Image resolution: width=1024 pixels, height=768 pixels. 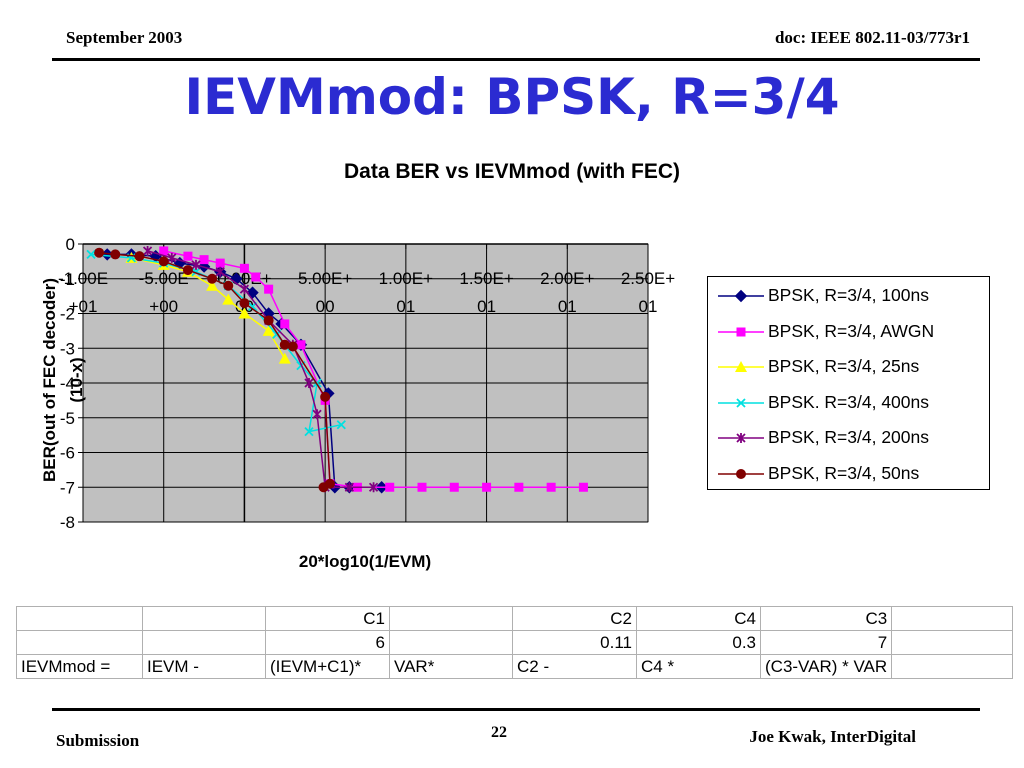 I want to click on header-doc-id: doc: IEEE 802.11-03/773r1, so click(x=872, y=37).